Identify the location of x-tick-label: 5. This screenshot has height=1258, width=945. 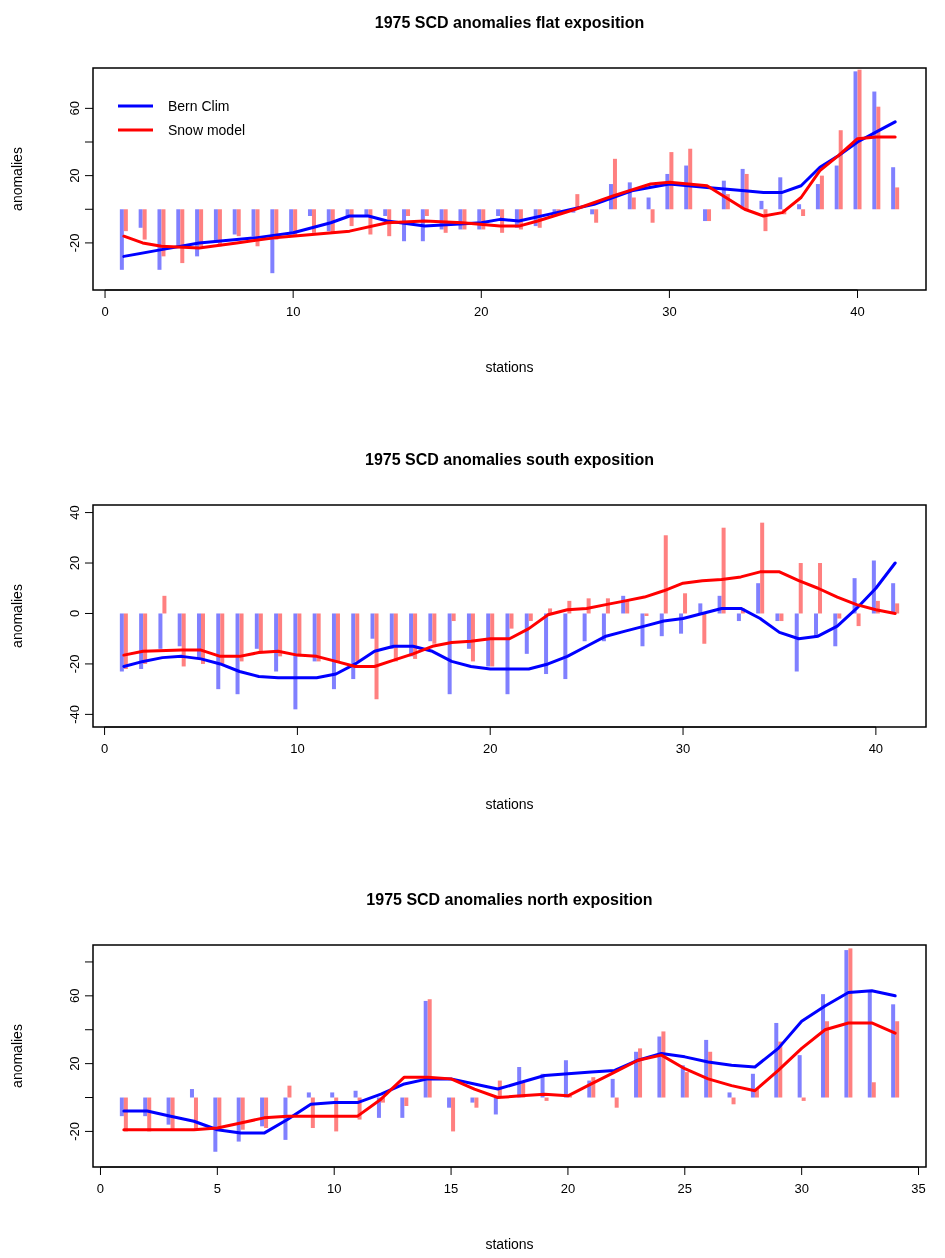
(217, 1188).